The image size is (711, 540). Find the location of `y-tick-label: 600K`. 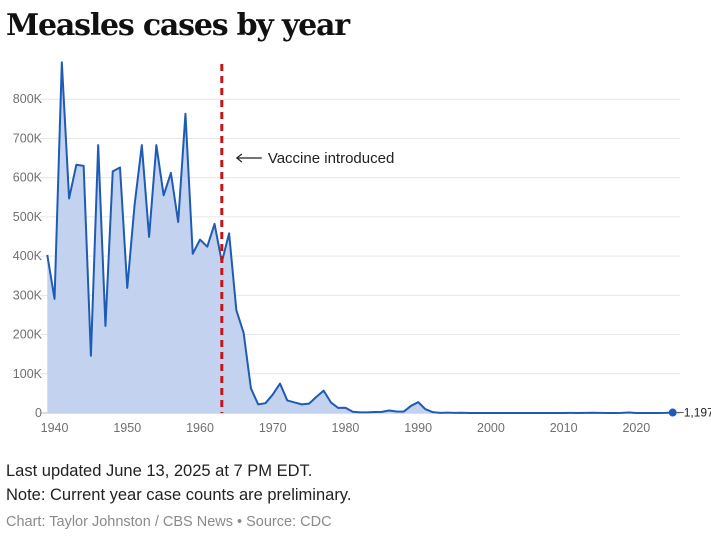

y-tick-label: 600K is located at coordinates (28, 178).